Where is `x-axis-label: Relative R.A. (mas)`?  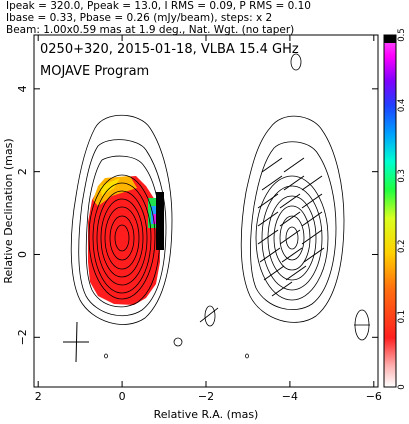
x-axis-label: Relative R.A. (mas) is located at coordinates (206, 414).